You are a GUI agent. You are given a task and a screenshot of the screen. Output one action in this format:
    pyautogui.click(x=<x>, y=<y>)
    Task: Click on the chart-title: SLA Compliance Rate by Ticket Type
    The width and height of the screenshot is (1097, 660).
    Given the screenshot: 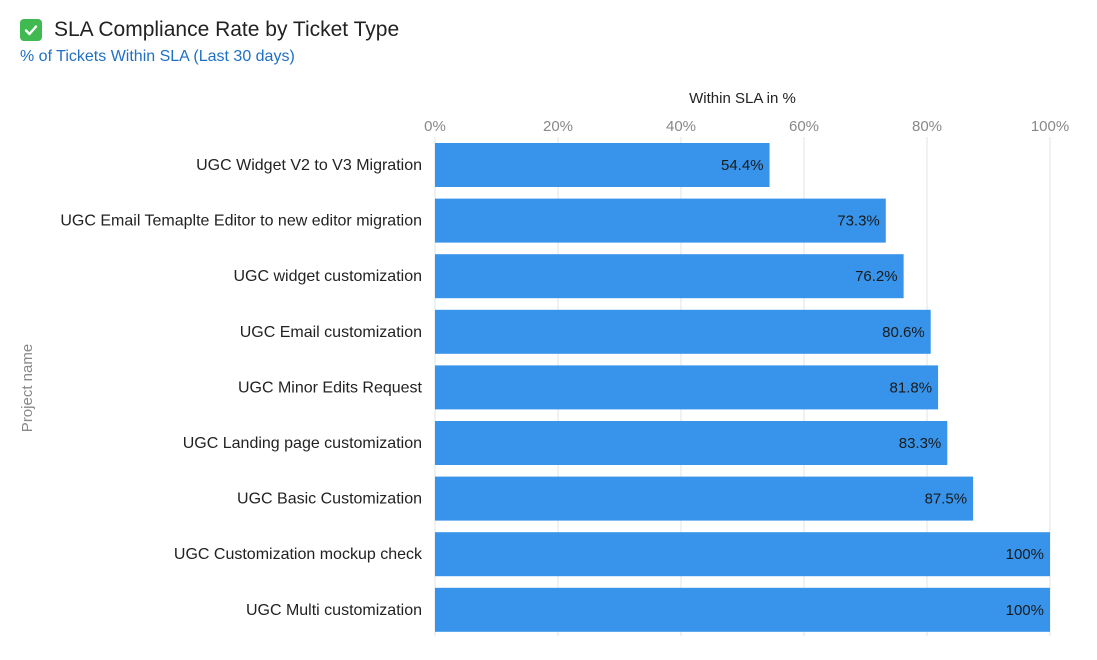 What is the action you would take?
    pyautogui.click(x=227, y=29)
    